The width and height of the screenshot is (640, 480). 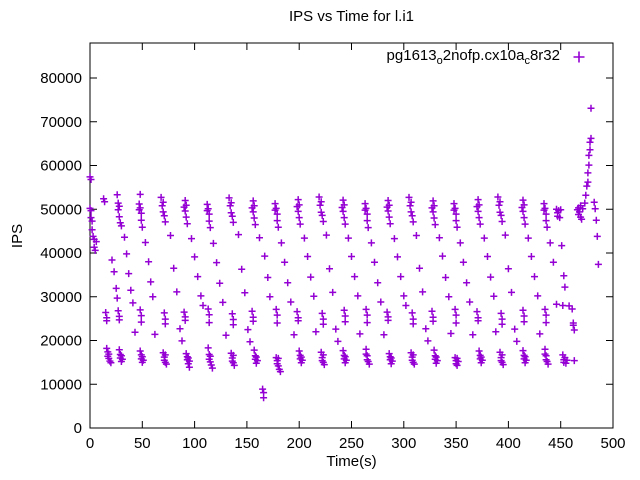 I want to click on legend-series-label: pg1613o2nofp.cx10ac8r32, so click(x=473, y=57).